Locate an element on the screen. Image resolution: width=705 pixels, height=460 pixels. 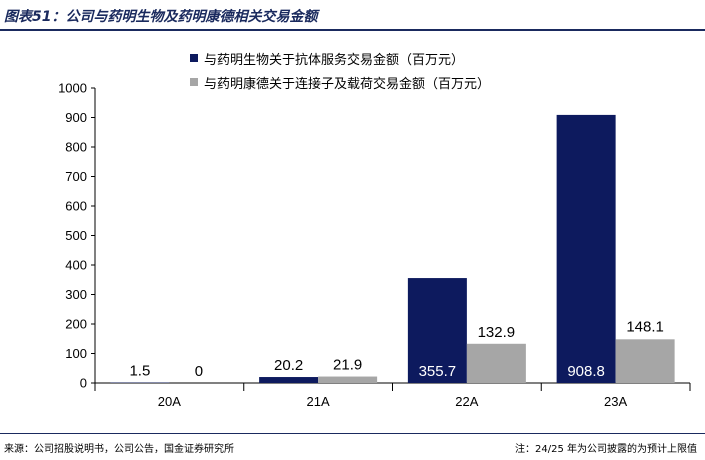
y-tick-label: 500 is located at coordinates (76, 235).